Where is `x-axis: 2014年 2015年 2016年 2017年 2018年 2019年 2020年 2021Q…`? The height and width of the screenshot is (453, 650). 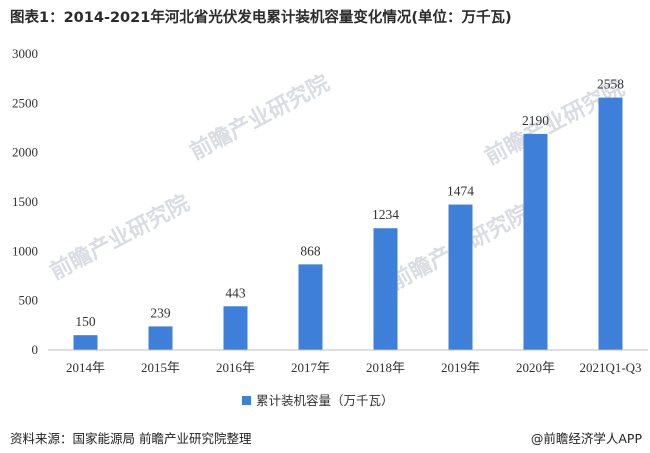
x-axis: 2014年 2015年 2016年 2017年 2018年 2019年 2020年 2021Q… is located at coordinates (348, 362).